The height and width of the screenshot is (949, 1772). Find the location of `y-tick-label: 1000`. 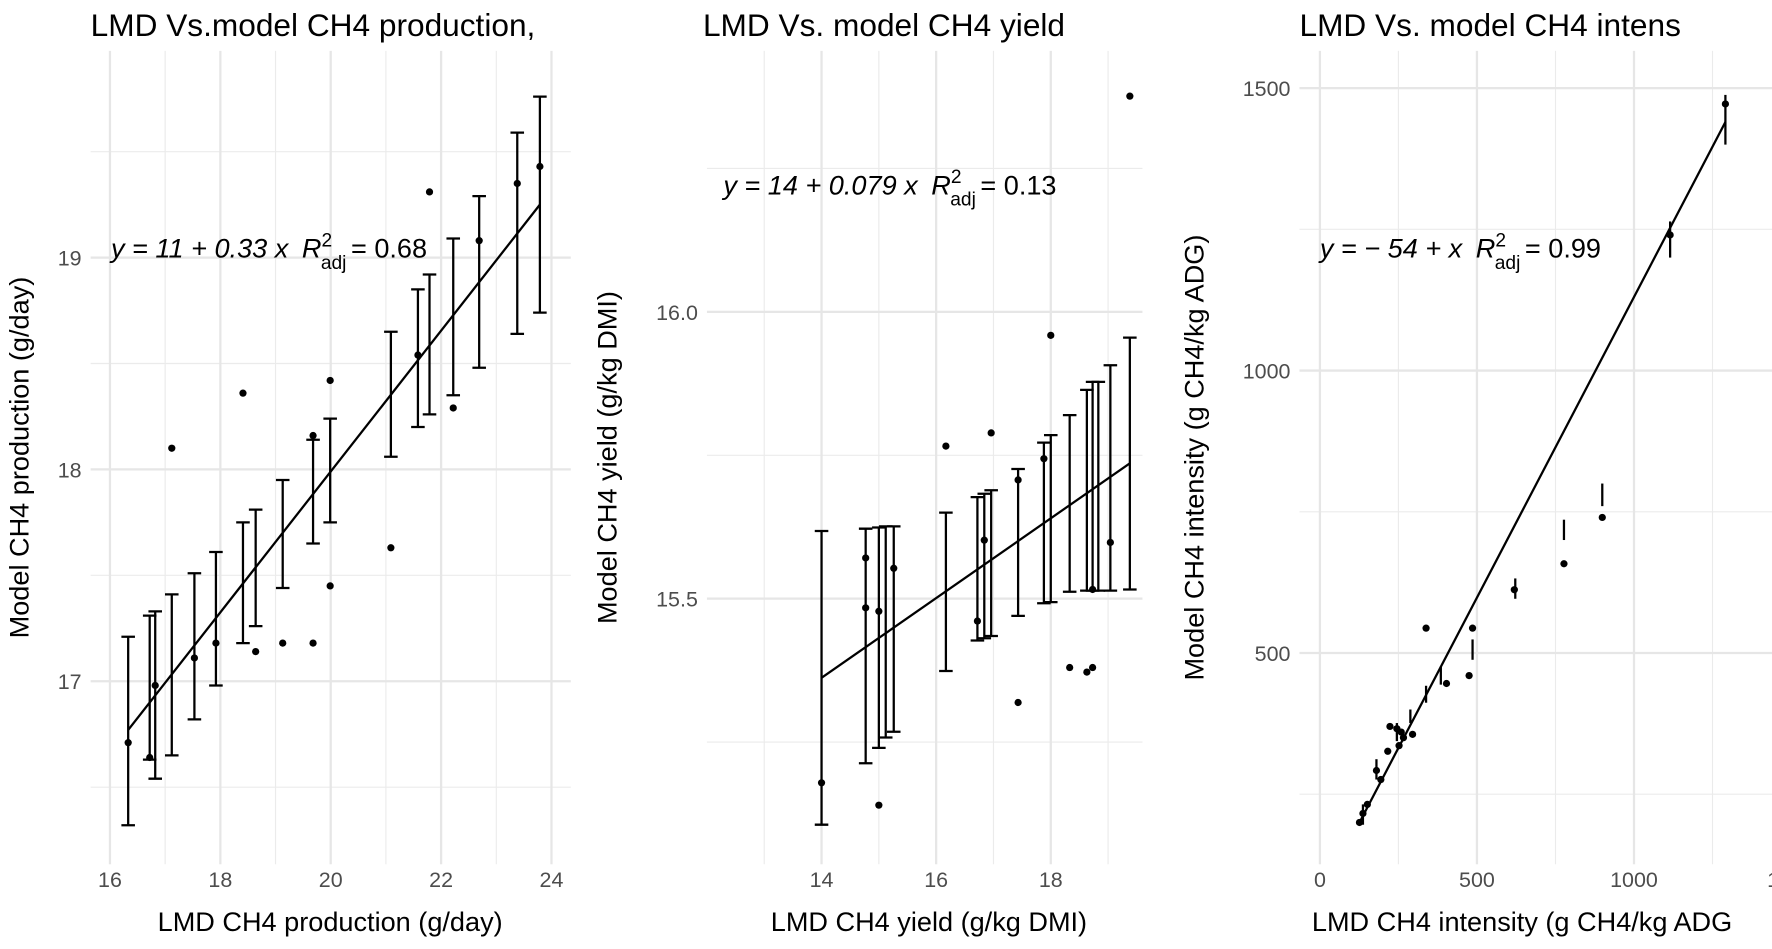

y-tick-label: 1000 is located at coordinates (1267, 371).